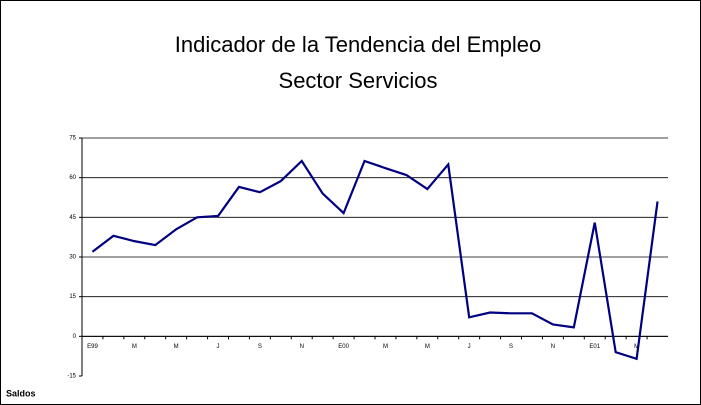 The width and height of the screenshot is (701, 405). What do you see at coordinates (72, 139) in the screenshot?
I see `y-tick-label: 75` at bounding box center [72, 139].